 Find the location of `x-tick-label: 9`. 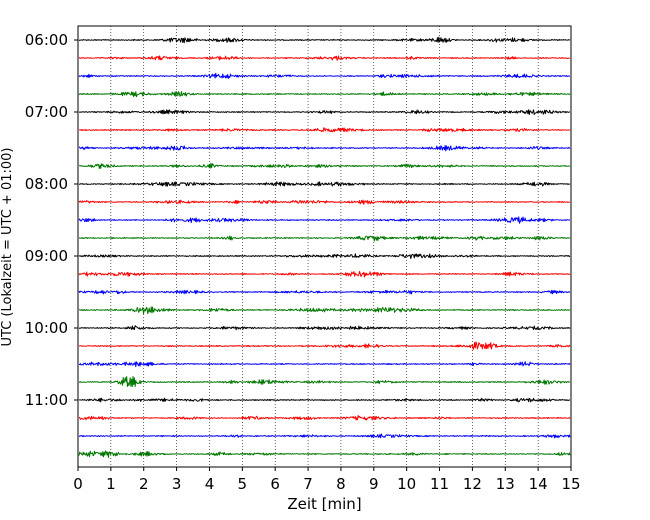

x-tick-label: 9 is located at coordinates (374, 484).